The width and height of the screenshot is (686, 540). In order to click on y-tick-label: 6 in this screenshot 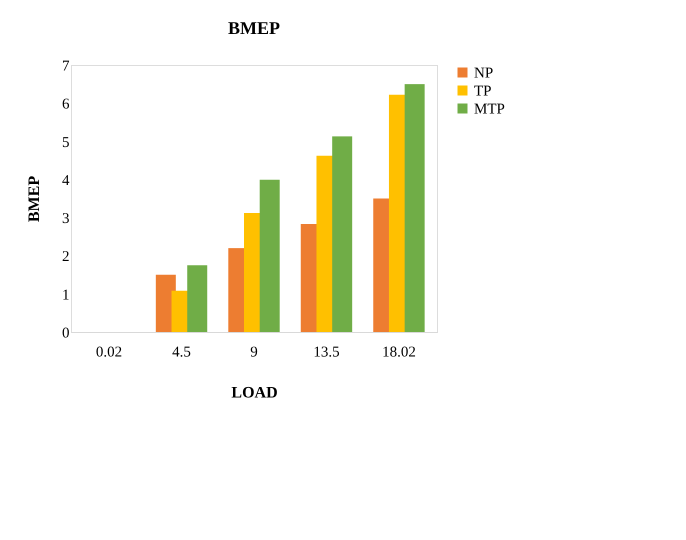, I will do `click(66, 104)`.